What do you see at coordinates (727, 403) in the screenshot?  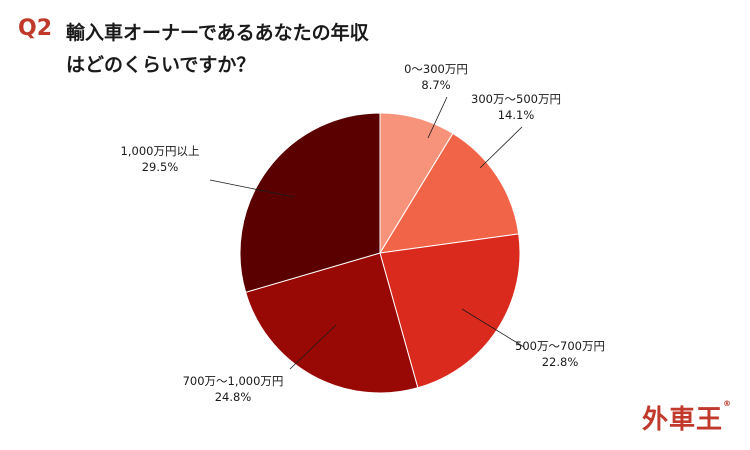 I see `registered-mark: ®` at bounding box center [727, 403].